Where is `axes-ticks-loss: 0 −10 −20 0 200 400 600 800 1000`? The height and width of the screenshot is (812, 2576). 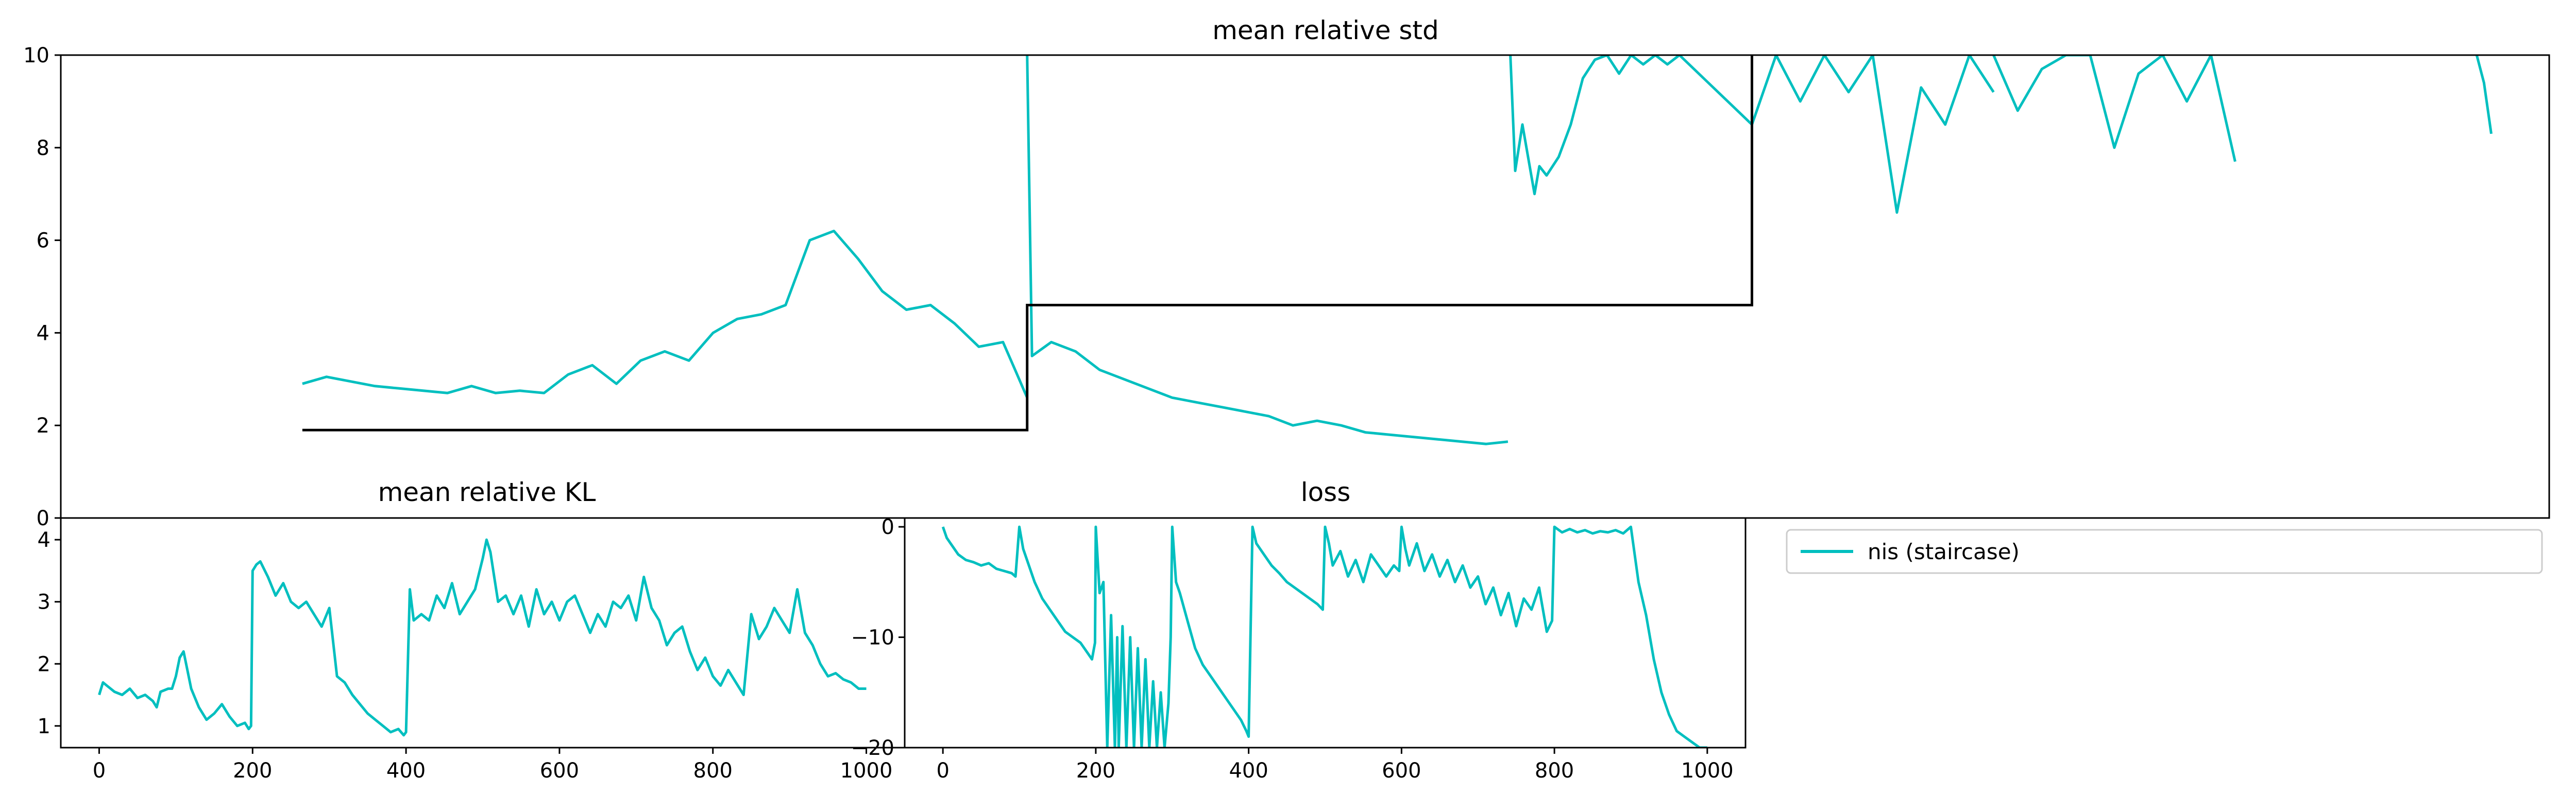
axes-ticks-loss: 0 −10 −20 0 200 400 600 800 1000 is located at coordinates (1292, 649).